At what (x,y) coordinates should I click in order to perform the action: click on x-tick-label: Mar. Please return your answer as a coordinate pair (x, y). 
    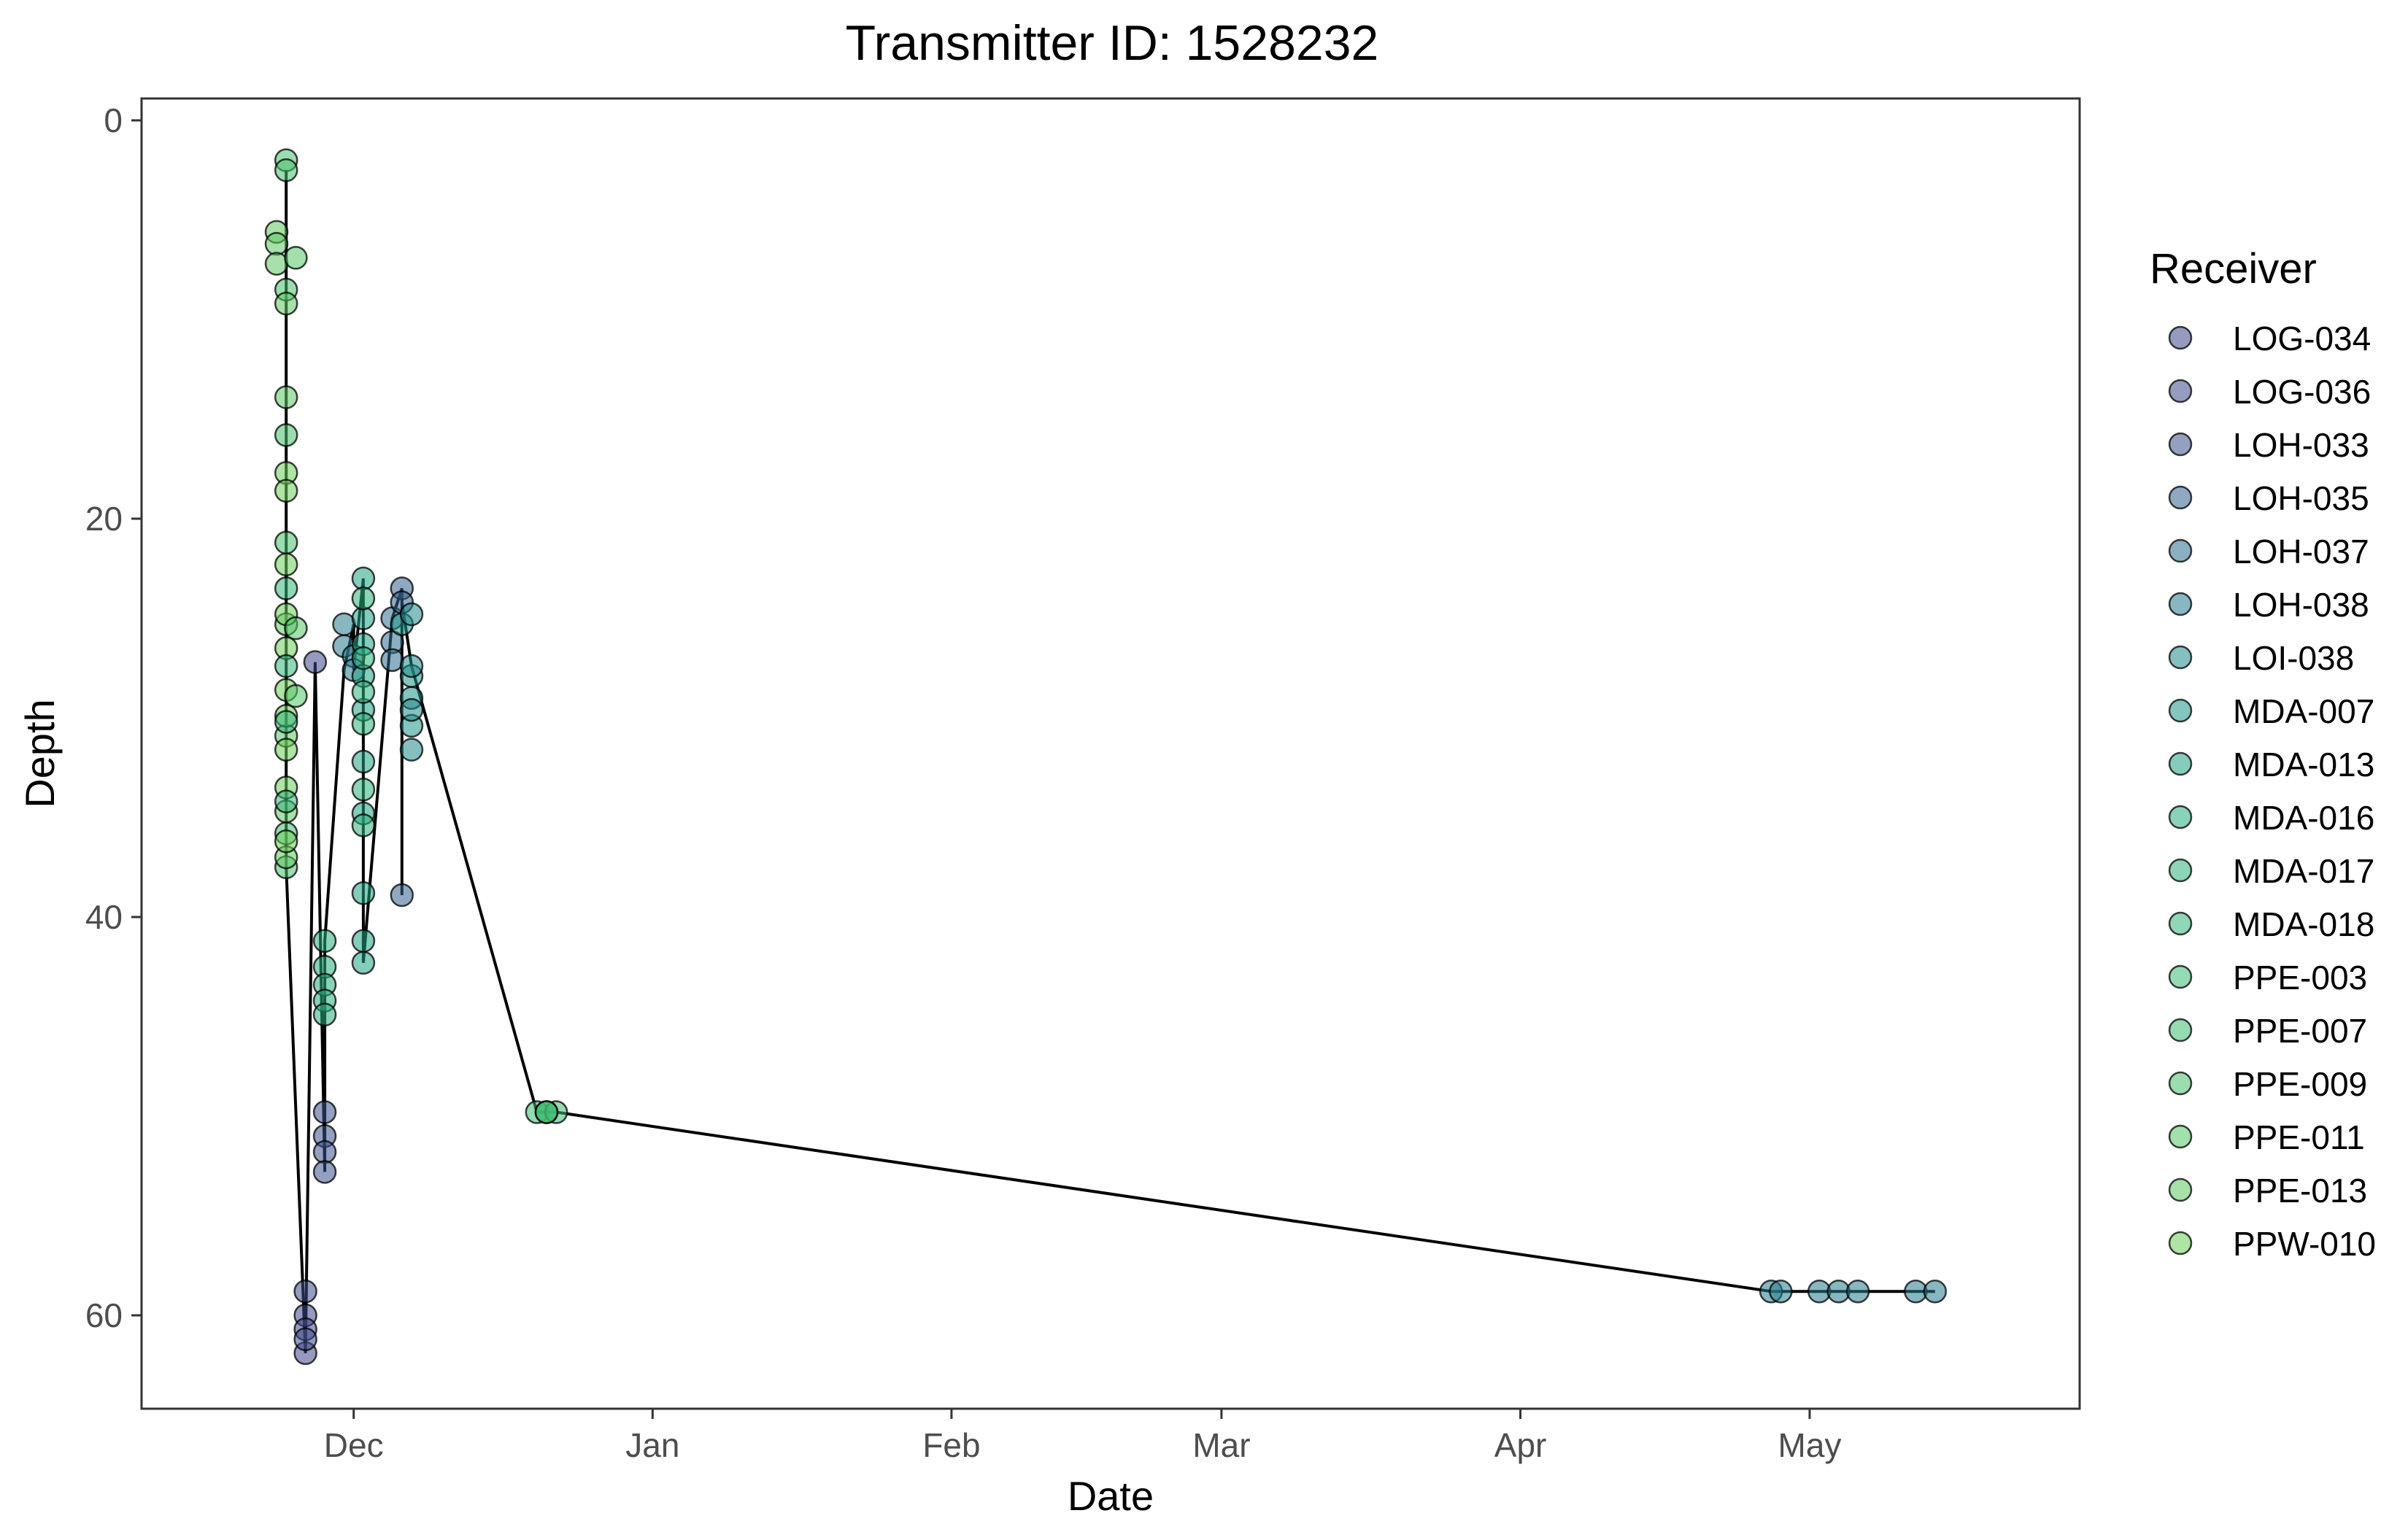
    Looking at the image, I should click on (1221, 1445).